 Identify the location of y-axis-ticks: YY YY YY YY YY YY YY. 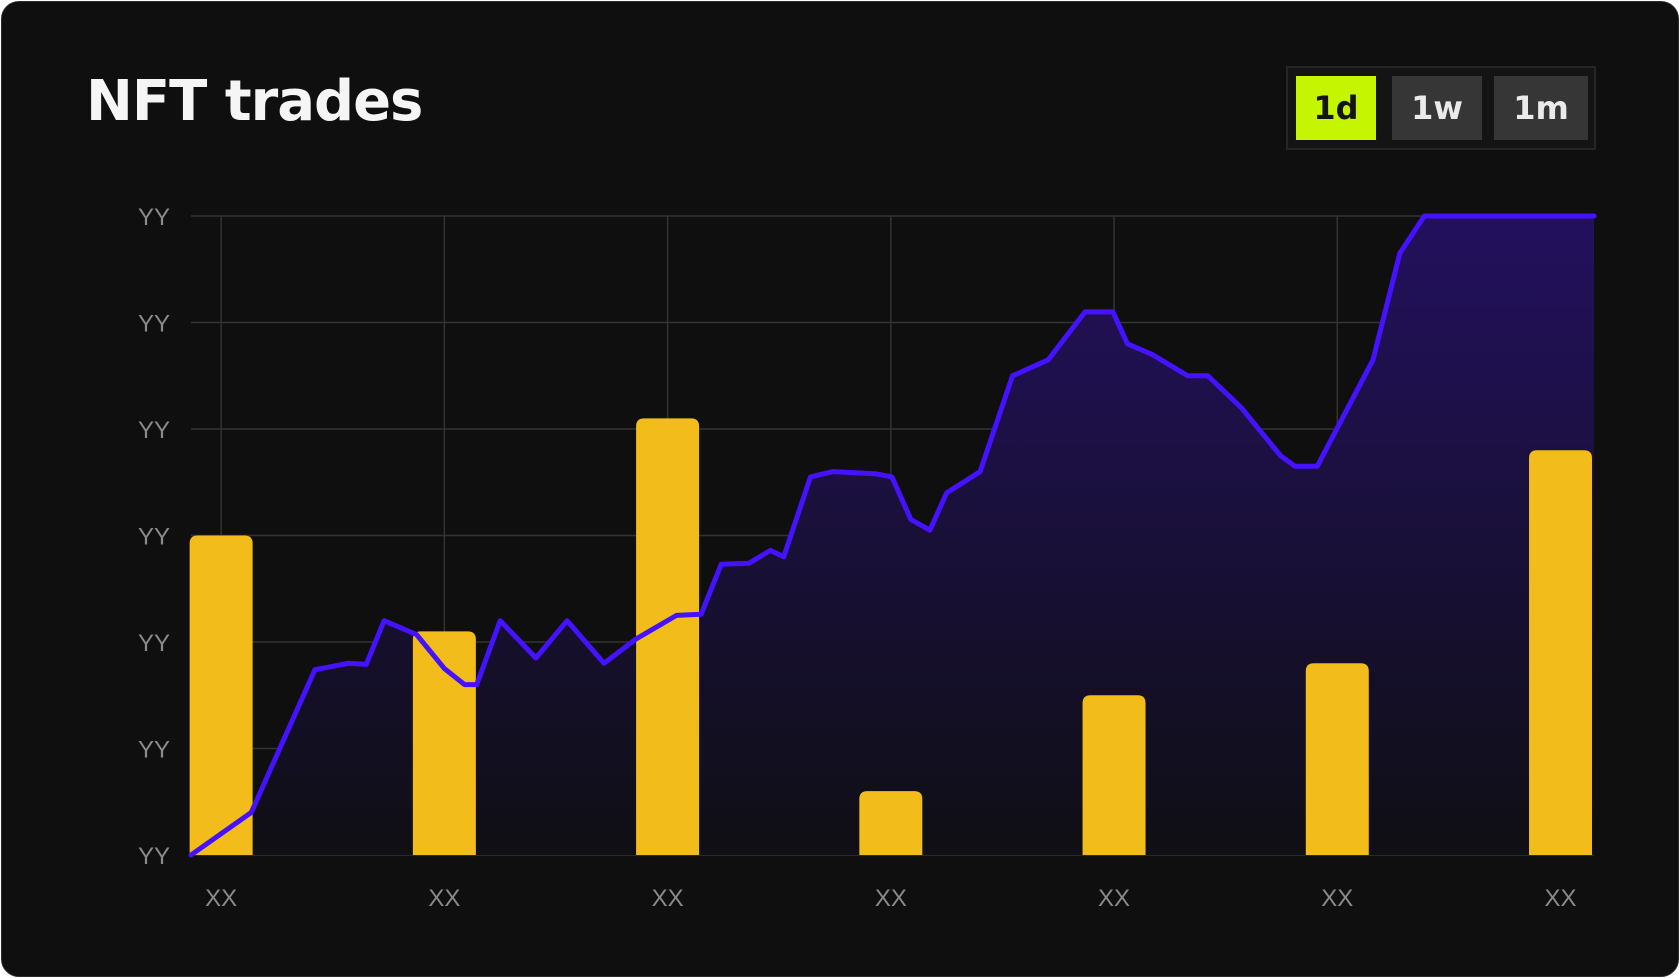
(154, 537).